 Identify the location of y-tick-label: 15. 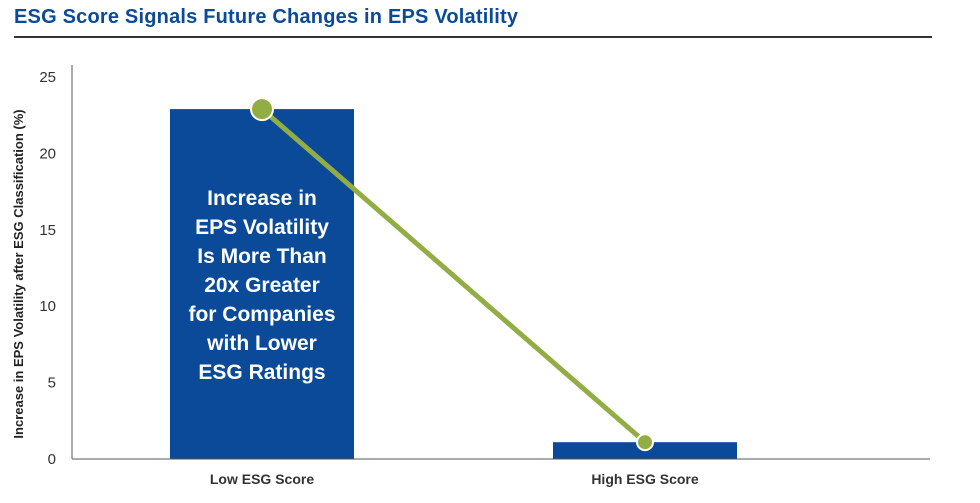
(47, 230).